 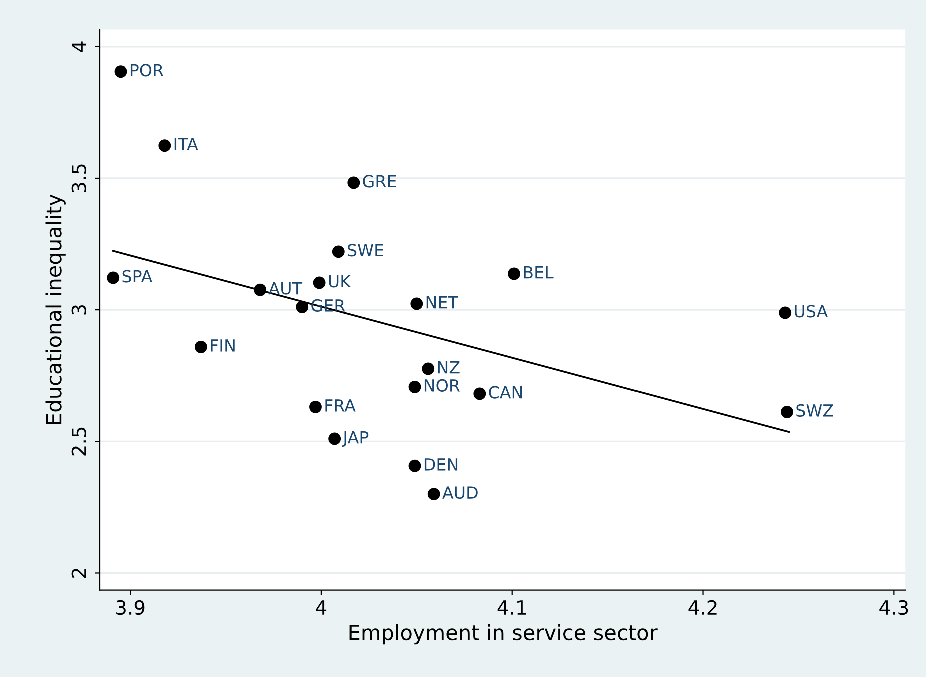 What do you see at coordinates (460, 493) in the screenshot?
I see `annotation: AUD` at bounding box center [460, 493].